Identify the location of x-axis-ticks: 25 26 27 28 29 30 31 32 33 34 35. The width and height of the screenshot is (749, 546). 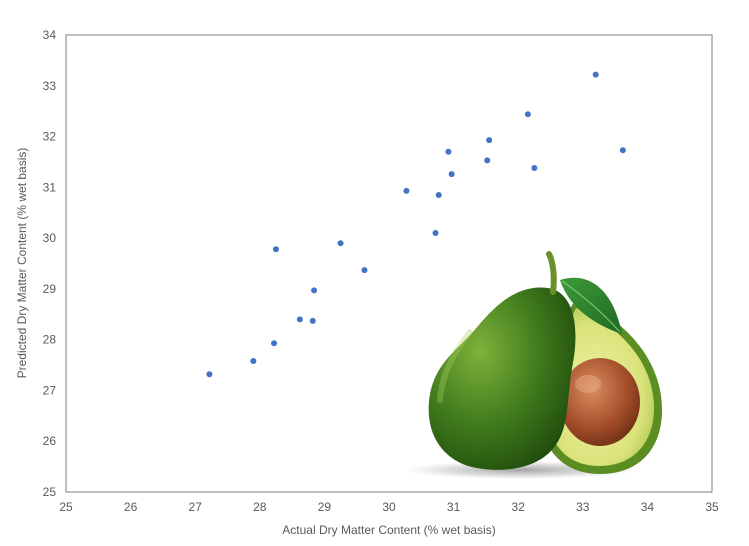
(389, 507).